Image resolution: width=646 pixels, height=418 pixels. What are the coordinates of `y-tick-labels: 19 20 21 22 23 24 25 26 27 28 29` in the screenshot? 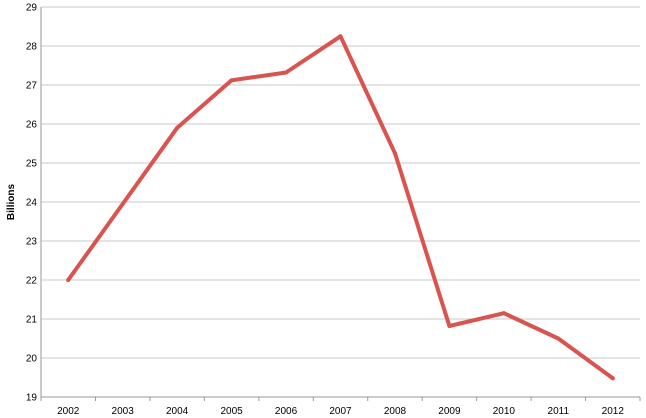 It's located at (32, 203).